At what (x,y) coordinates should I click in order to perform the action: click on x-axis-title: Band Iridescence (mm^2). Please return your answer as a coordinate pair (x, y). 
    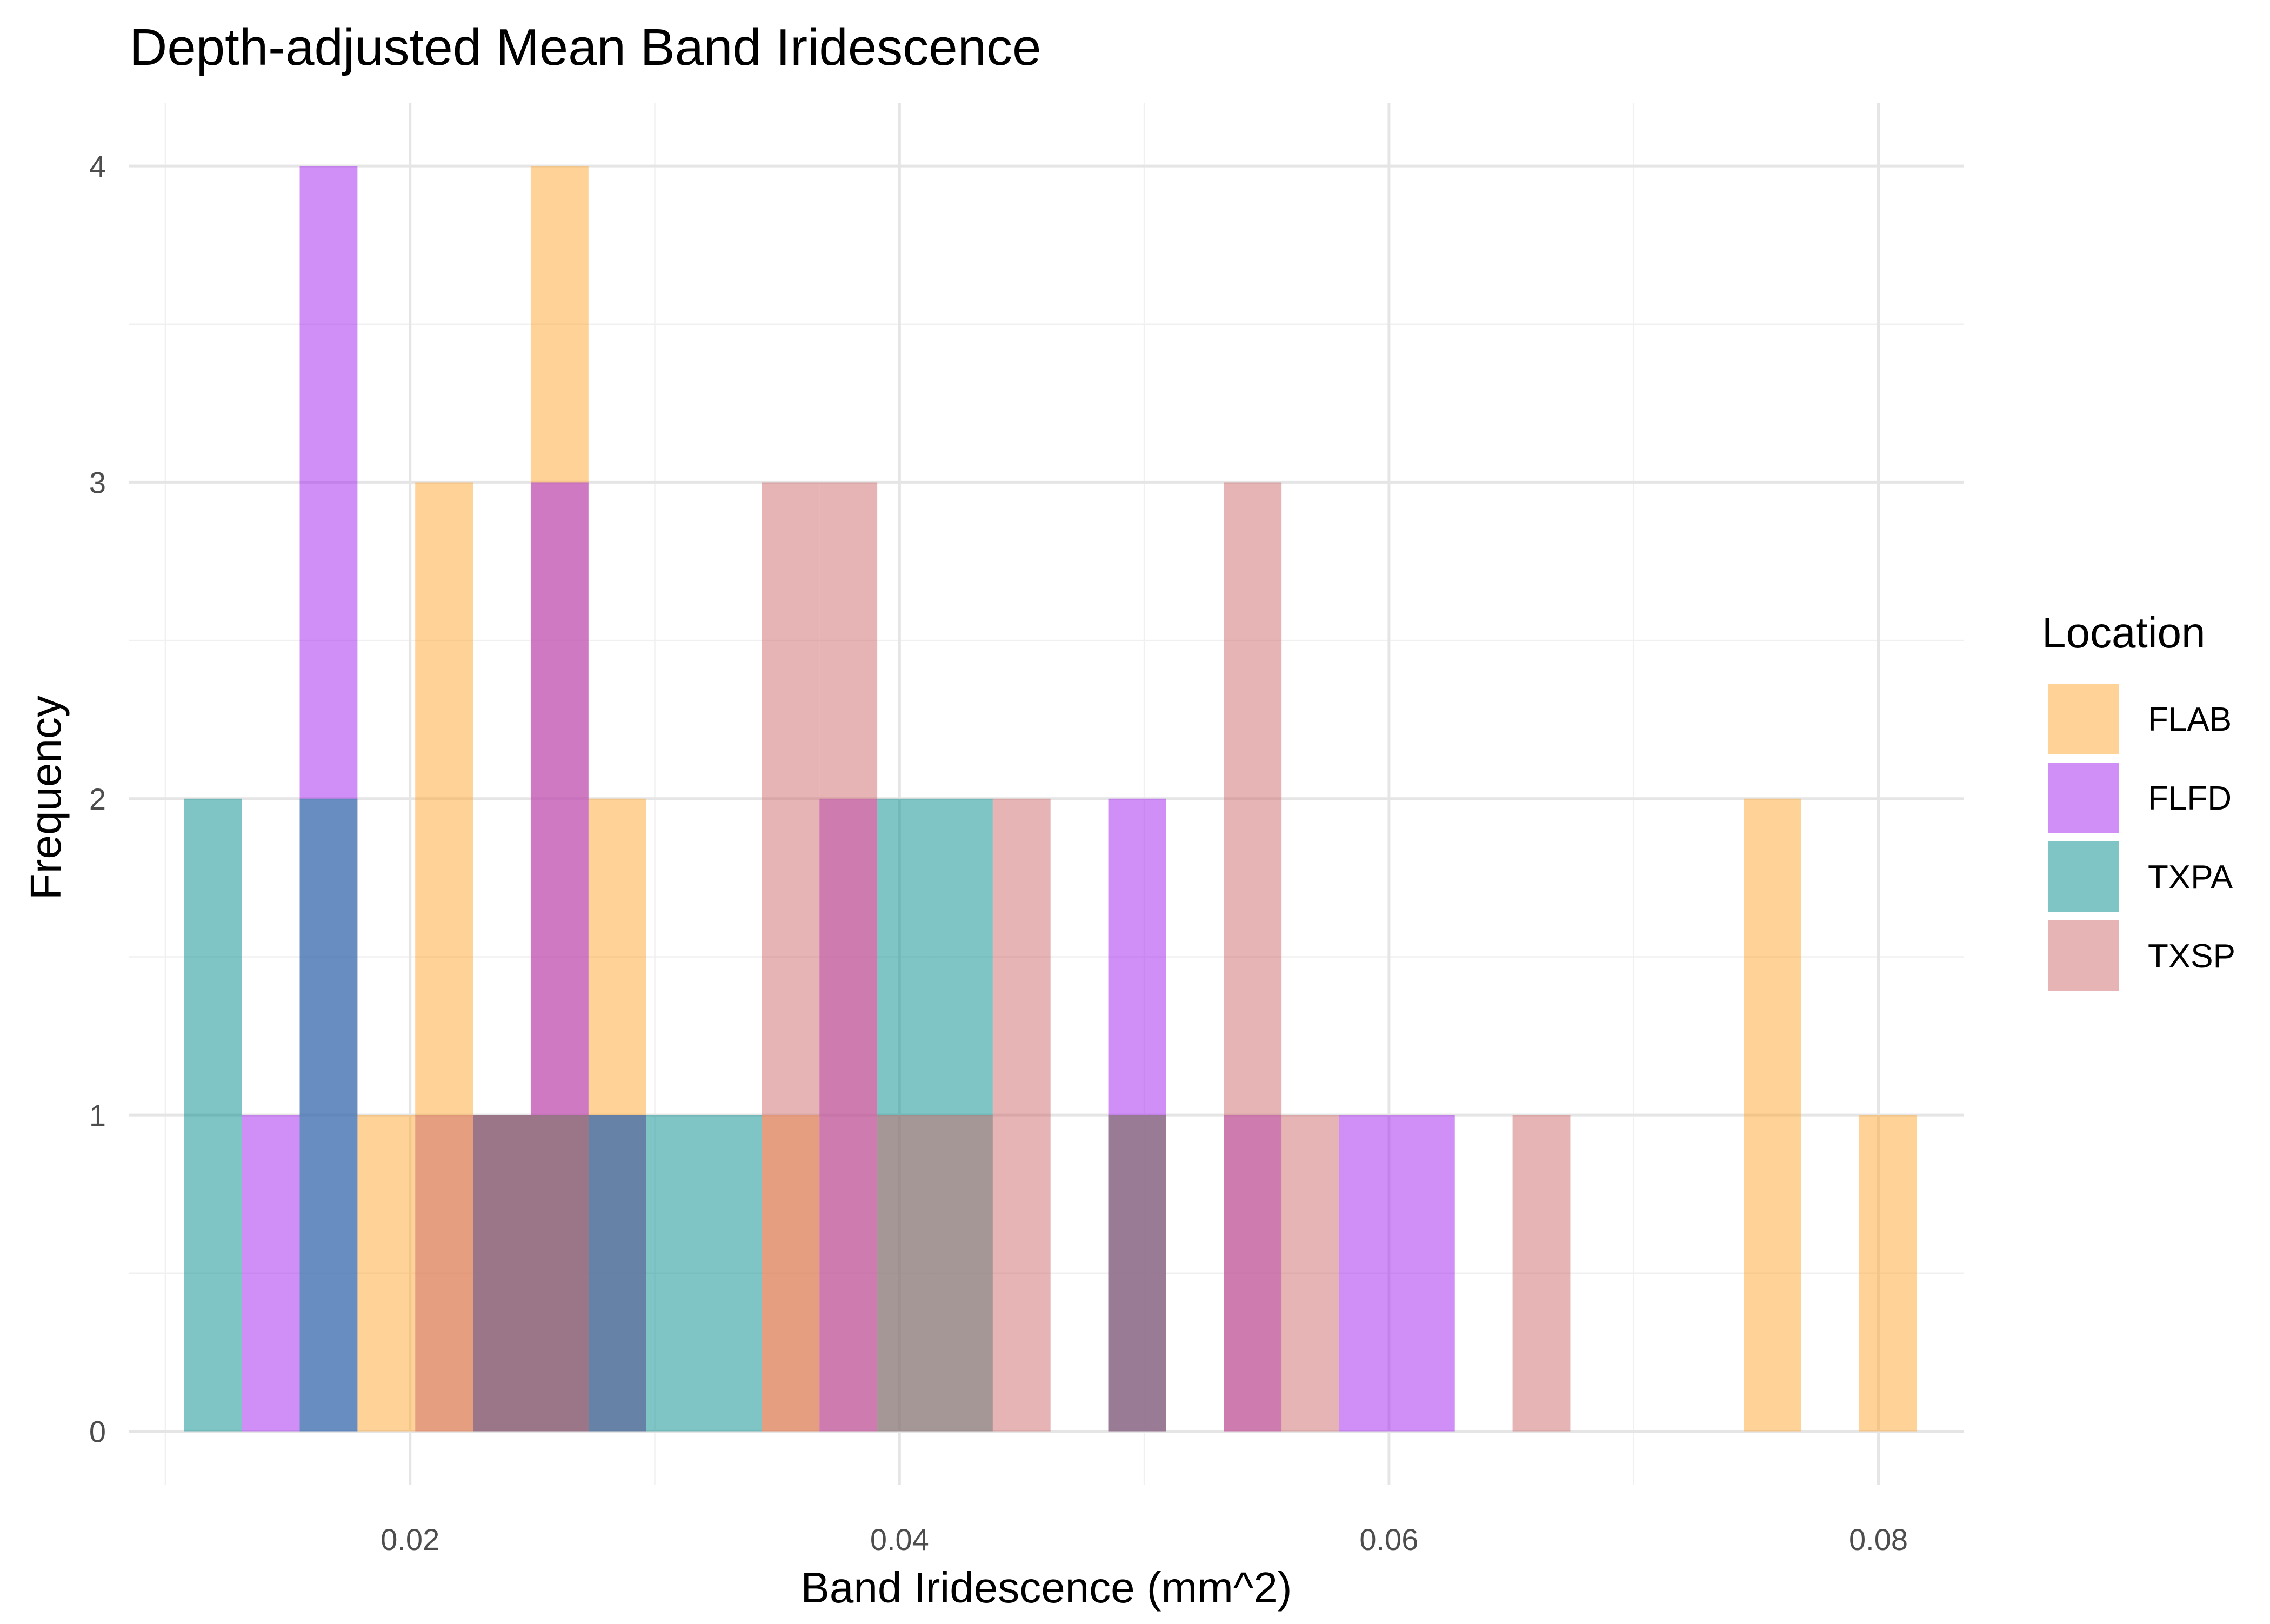
    Looking at the image, I should click on (1046, 1588).